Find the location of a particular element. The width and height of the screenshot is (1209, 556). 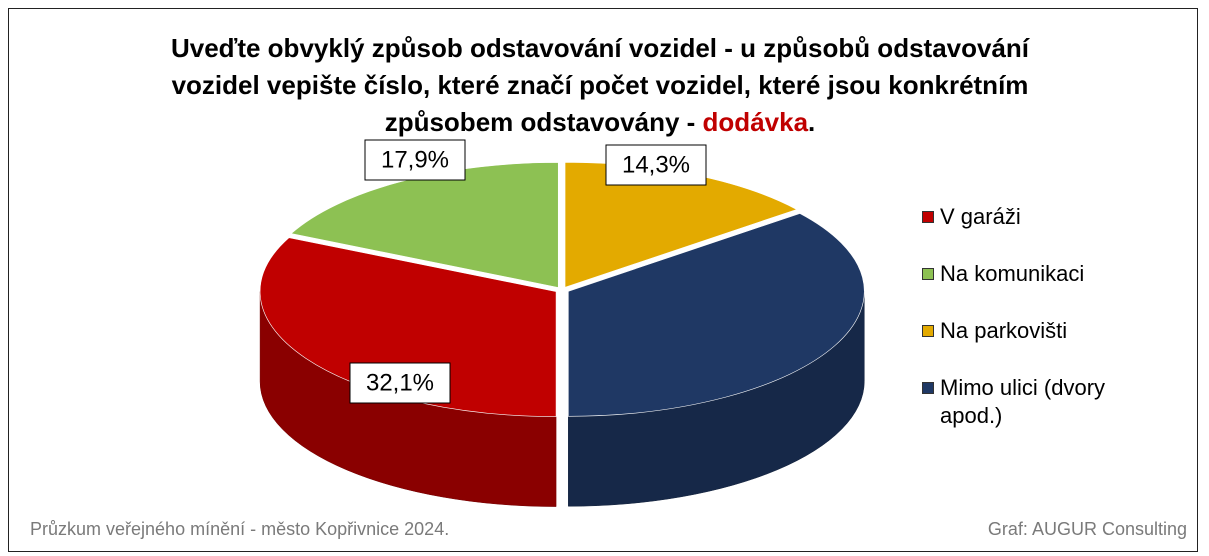

title-end: . is located at coordinates (812, 122).